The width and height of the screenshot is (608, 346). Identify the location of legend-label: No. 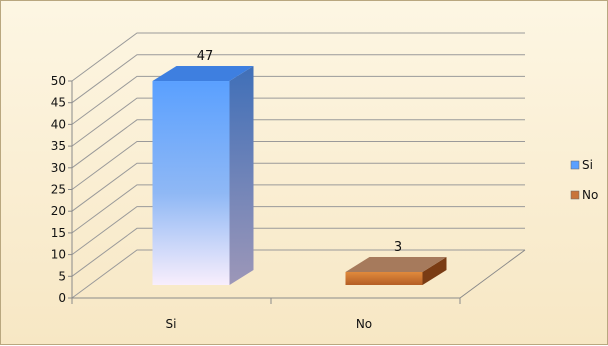
(590, 195).